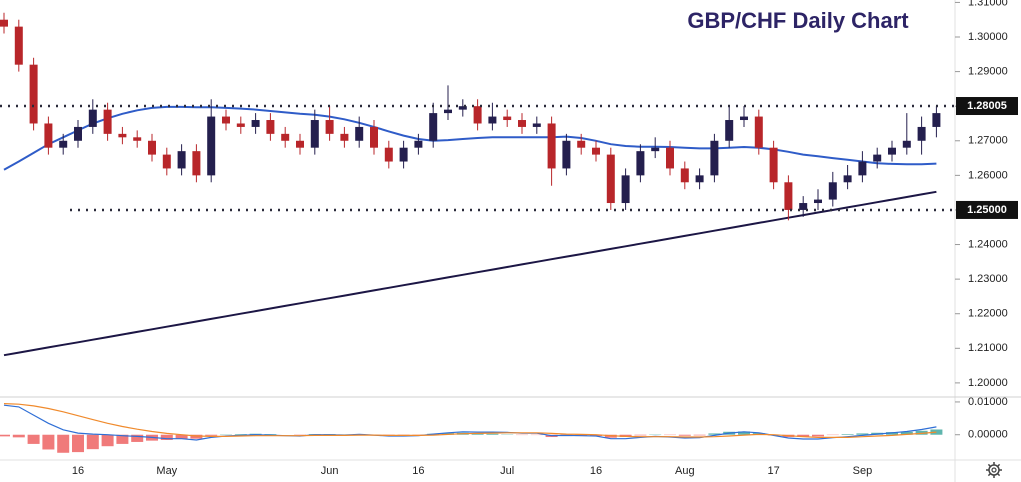 The image size is (1021, 482). I want to click on y-tick-label: 1.24000, so click(988, 244).